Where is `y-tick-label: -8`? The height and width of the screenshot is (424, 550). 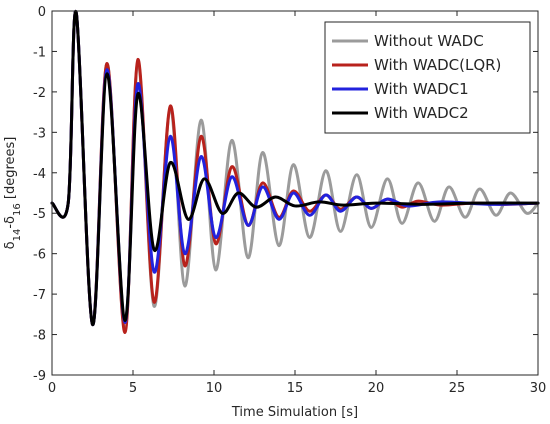 y-tick-label: -8 is located at coordinates (39, 336).